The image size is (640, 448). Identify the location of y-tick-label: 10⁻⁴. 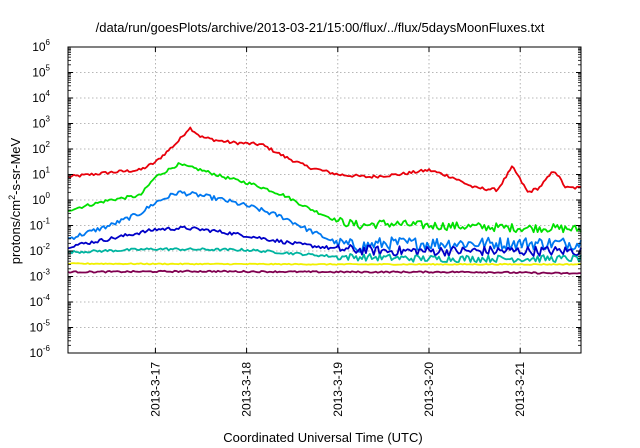
(40, 301).